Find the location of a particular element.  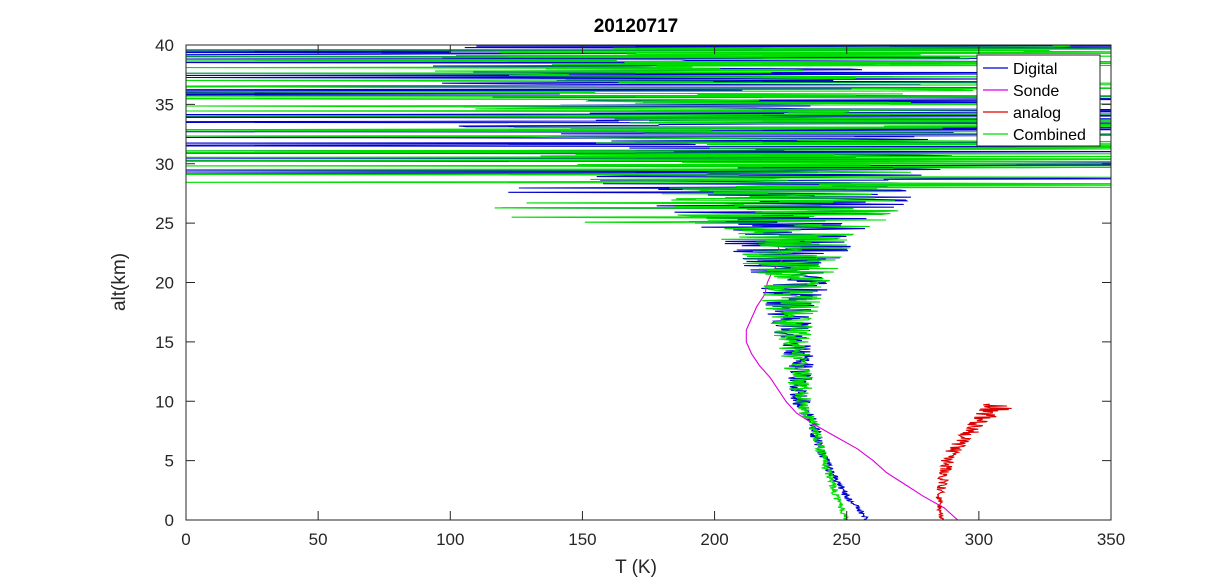

legend-box is located at coordinates (1038, 100).